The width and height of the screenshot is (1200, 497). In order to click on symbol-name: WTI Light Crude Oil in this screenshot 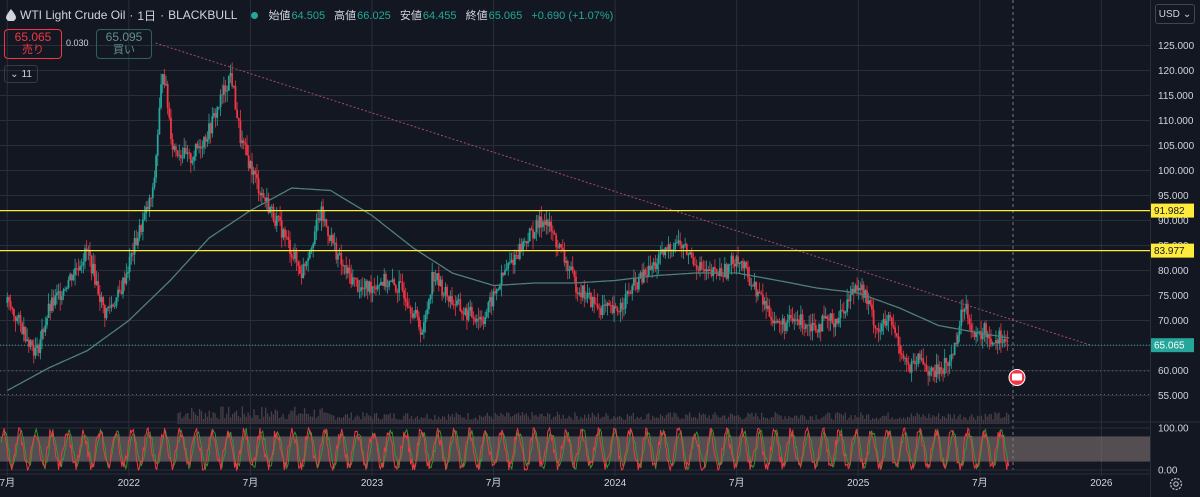, I will do `click(73, 15)`.